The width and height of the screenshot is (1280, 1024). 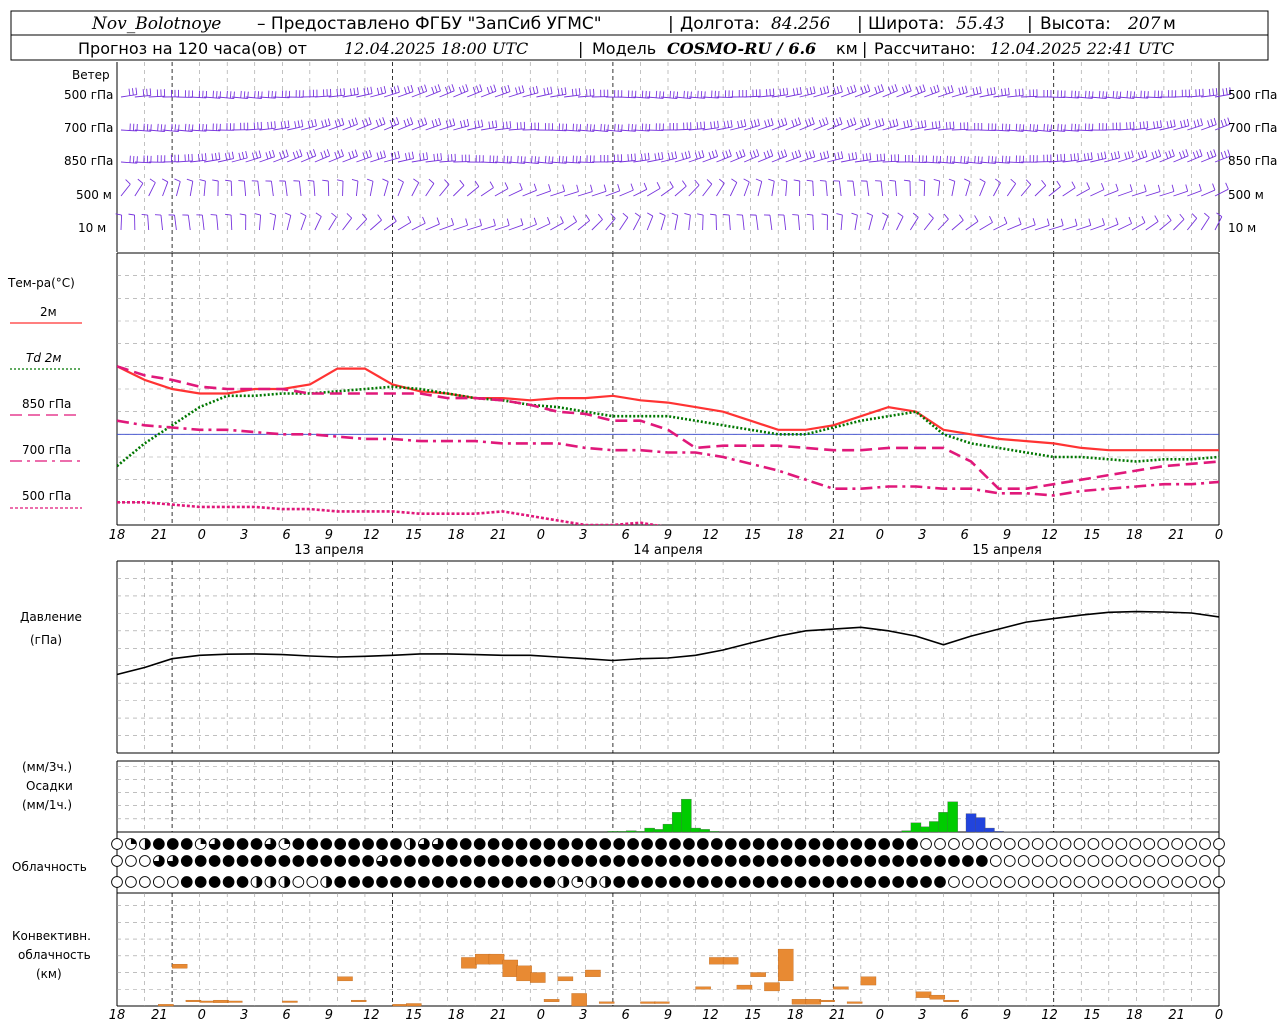 I want to click on alt-label: Высота:, so click(x=1075, y=24).